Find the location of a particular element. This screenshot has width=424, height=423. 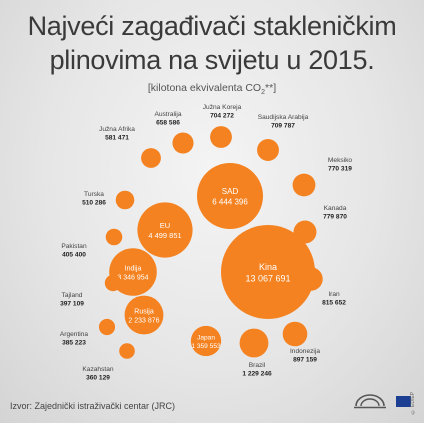

bubble-label-value: 1 359 553 is located at coordinates (206, 346).